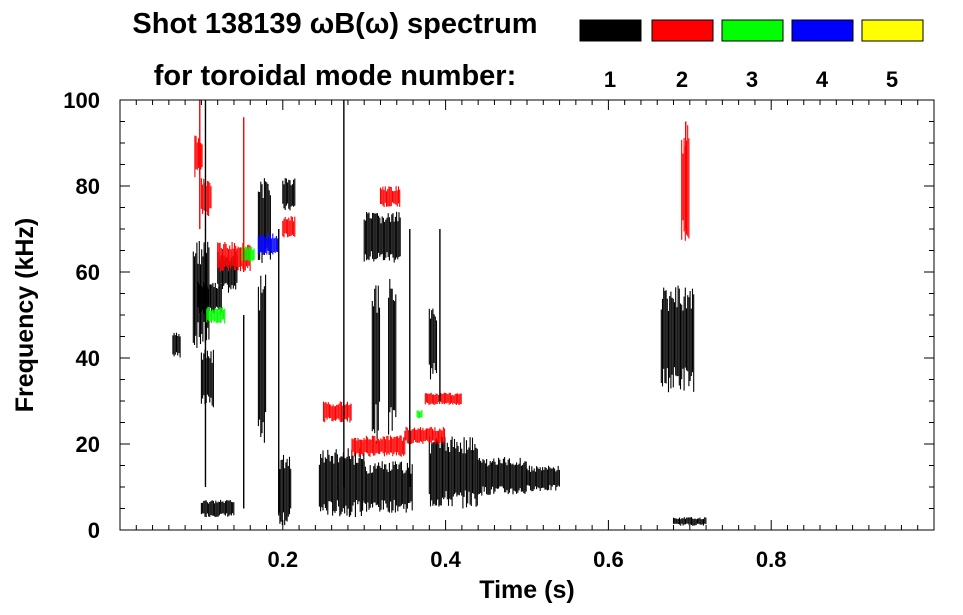  What do you see at coordinates (335, 76) in the screenshot?
I see `chart-title-line2: for toroidal mode number:` at bounding box center [335, 76].